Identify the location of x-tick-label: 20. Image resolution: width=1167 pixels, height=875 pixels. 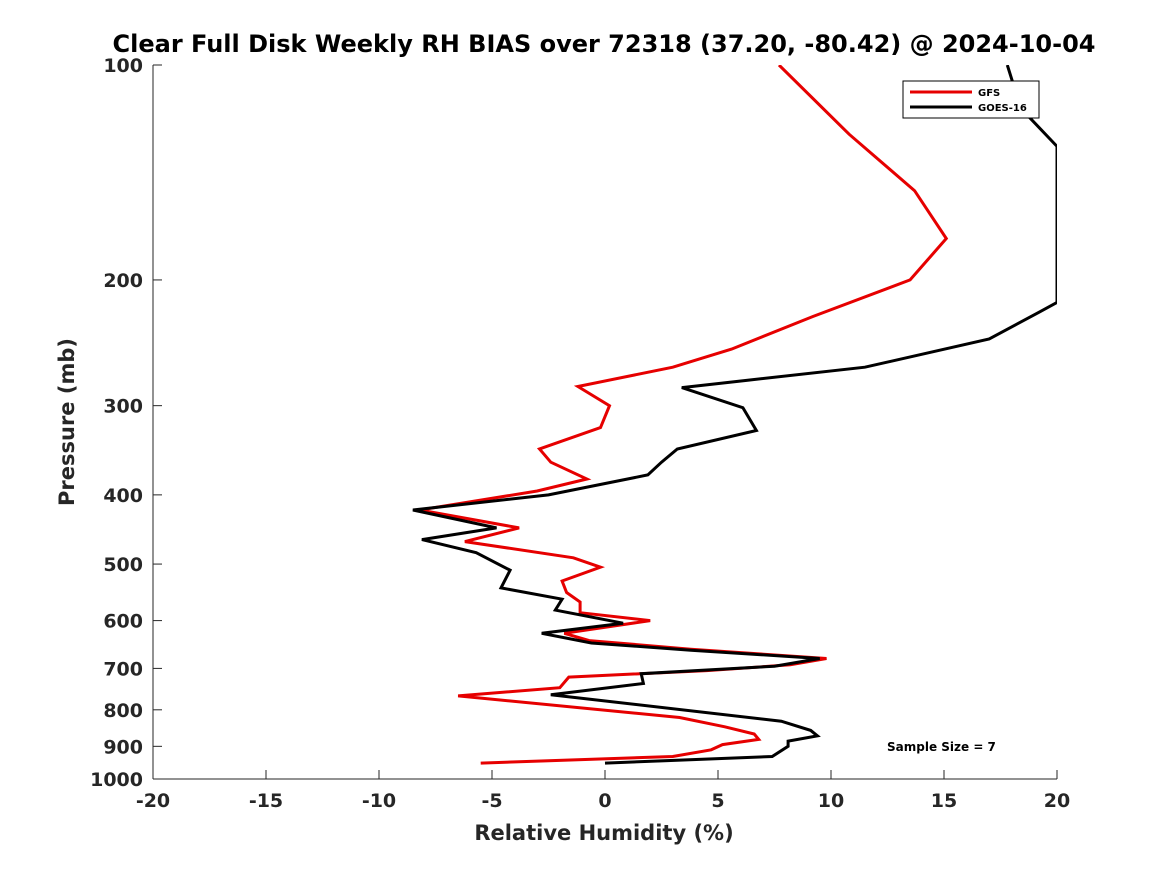
(1057, 801).